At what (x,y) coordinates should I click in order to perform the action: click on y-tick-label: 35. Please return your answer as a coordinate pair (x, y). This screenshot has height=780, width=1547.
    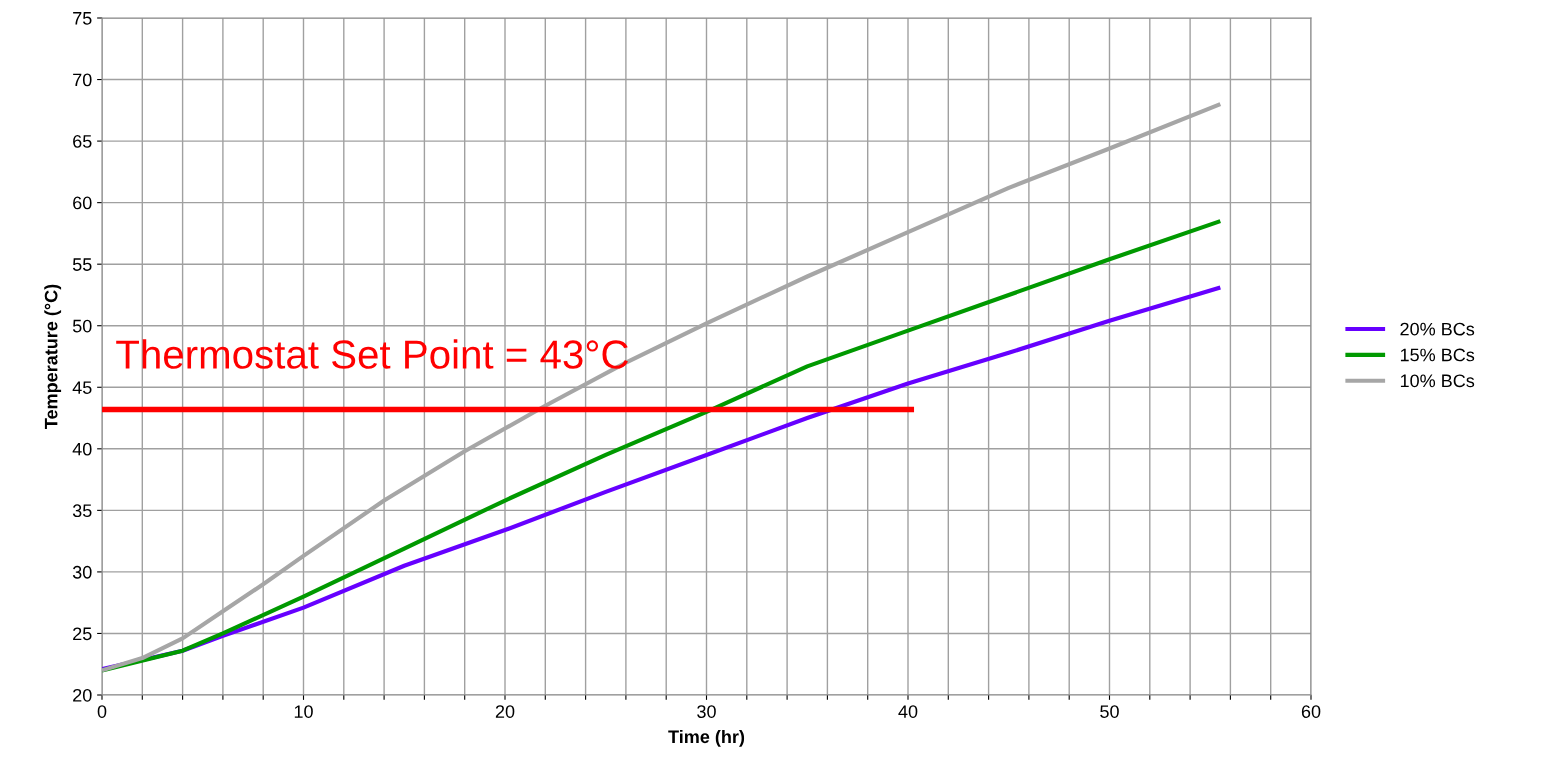
    Looking at the image, I should click on (82, 511).